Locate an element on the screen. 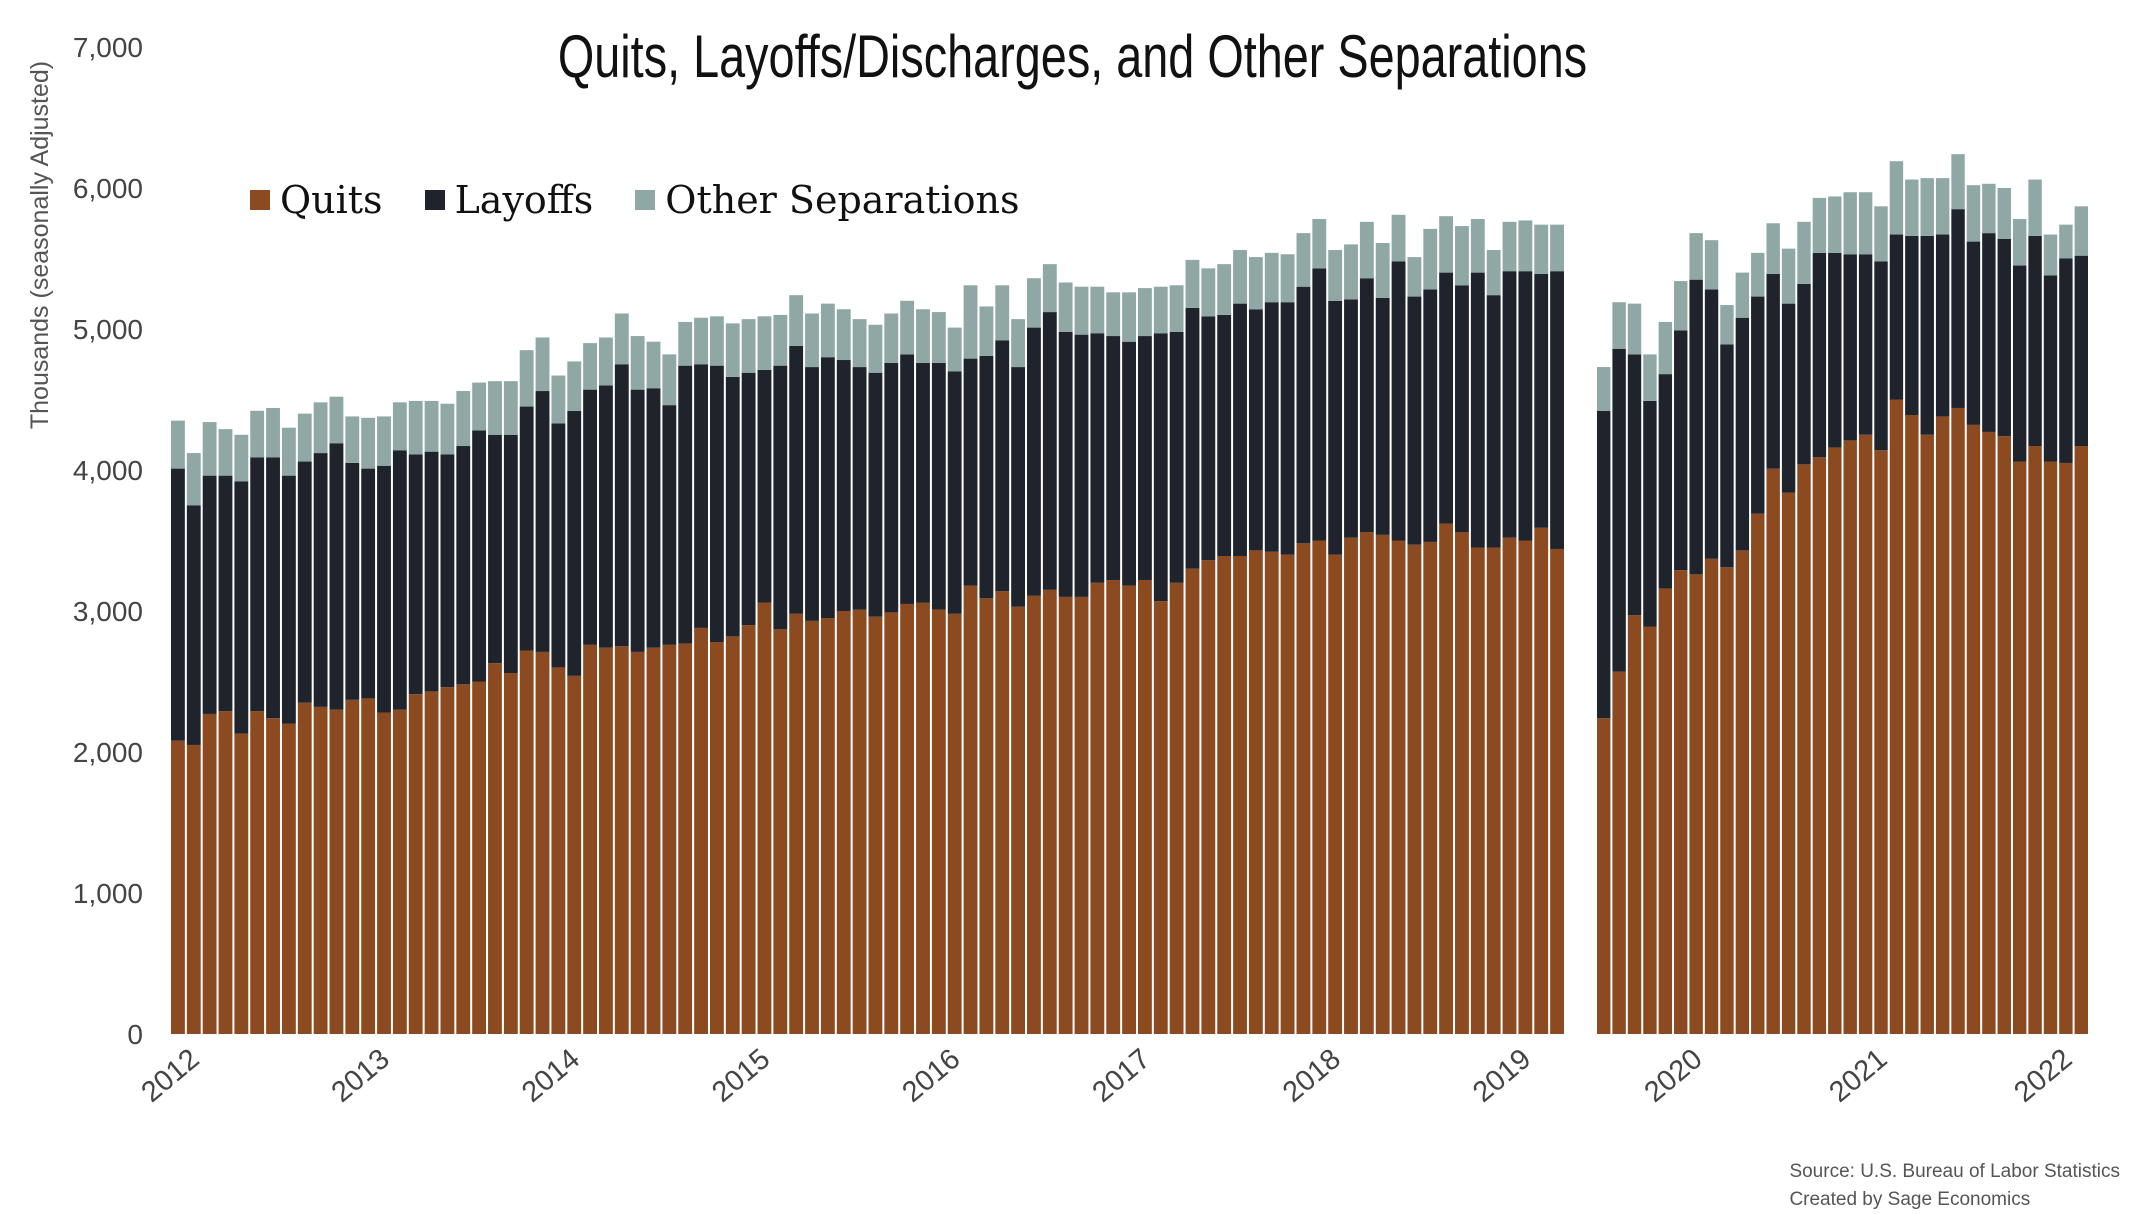 The height and width of the screenshot is (1214, 2145). x-tick-label: 2013 is located at coordinates (361, 1076).